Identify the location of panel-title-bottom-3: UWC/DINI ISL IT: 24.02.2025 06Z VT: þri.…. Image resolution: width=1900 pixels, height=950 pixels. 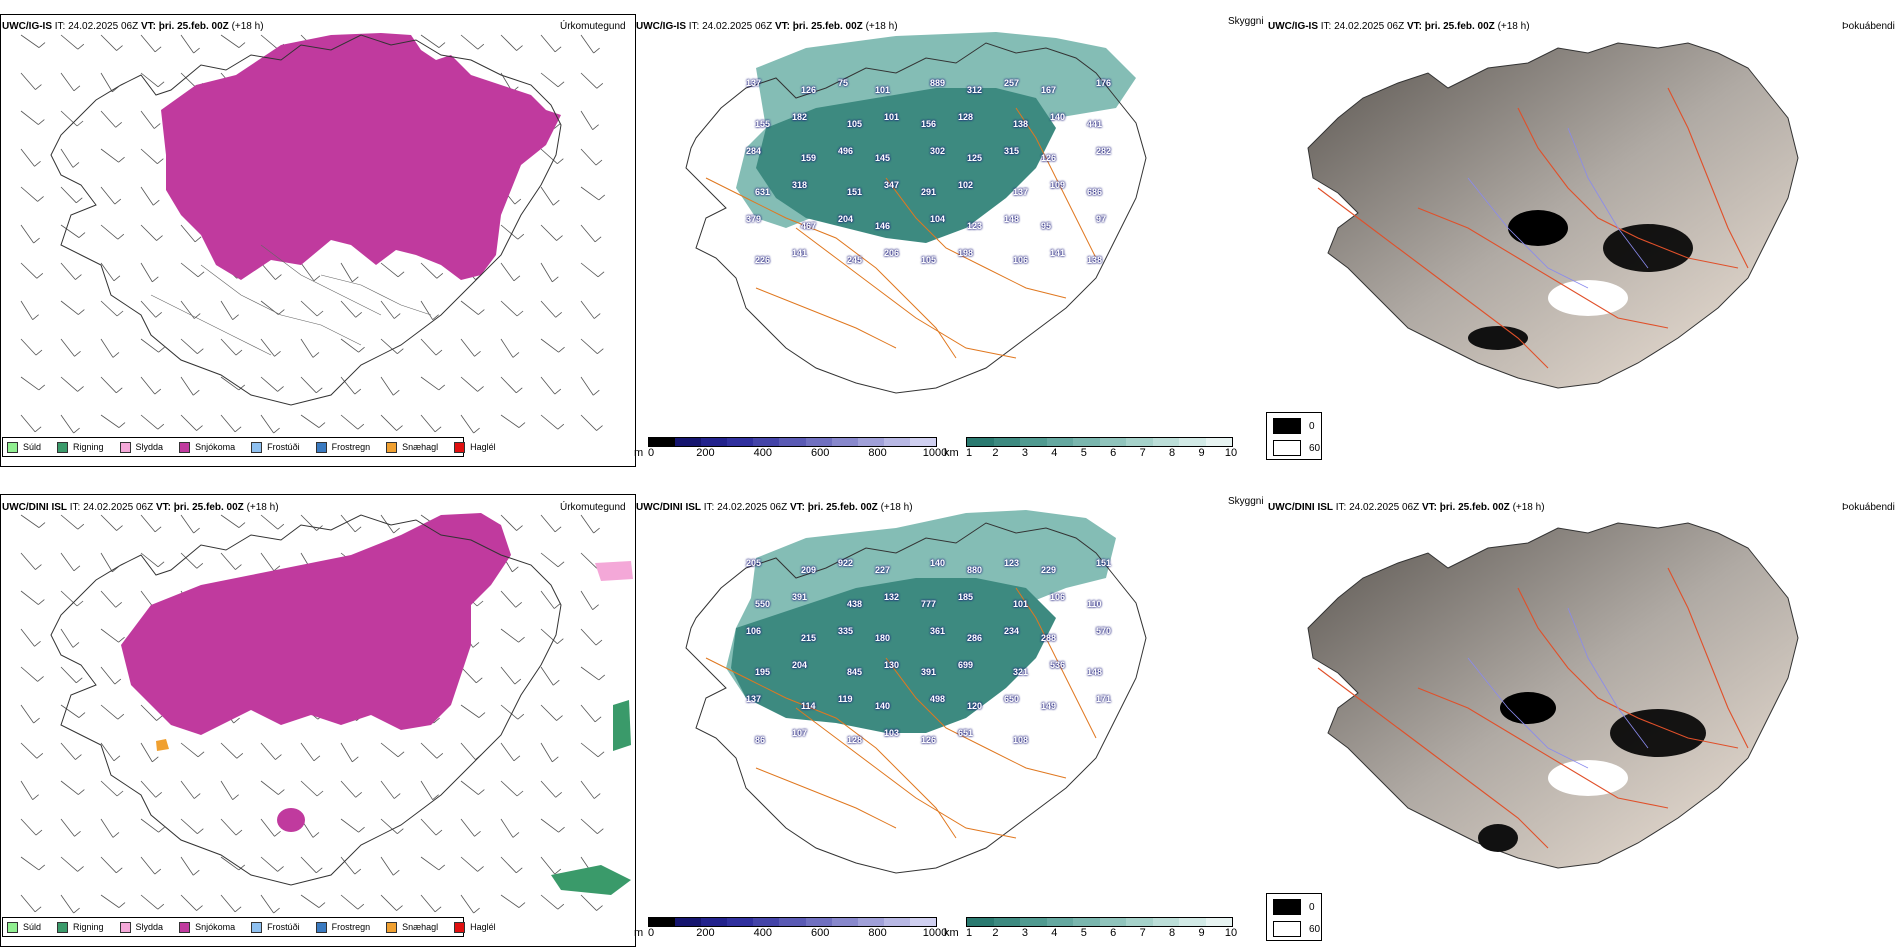
(1406, 507).